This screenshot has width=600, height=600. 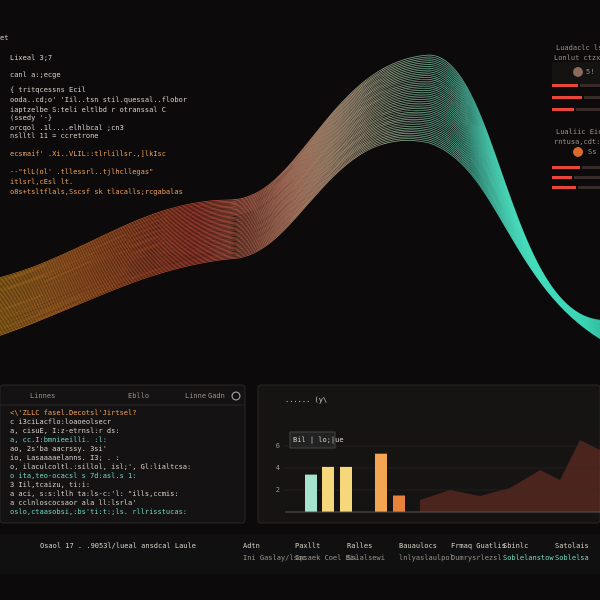 I want to click on code-line: iaptzelbe S:teli eltlbd r otranssal C, so click(x=88, y=110).